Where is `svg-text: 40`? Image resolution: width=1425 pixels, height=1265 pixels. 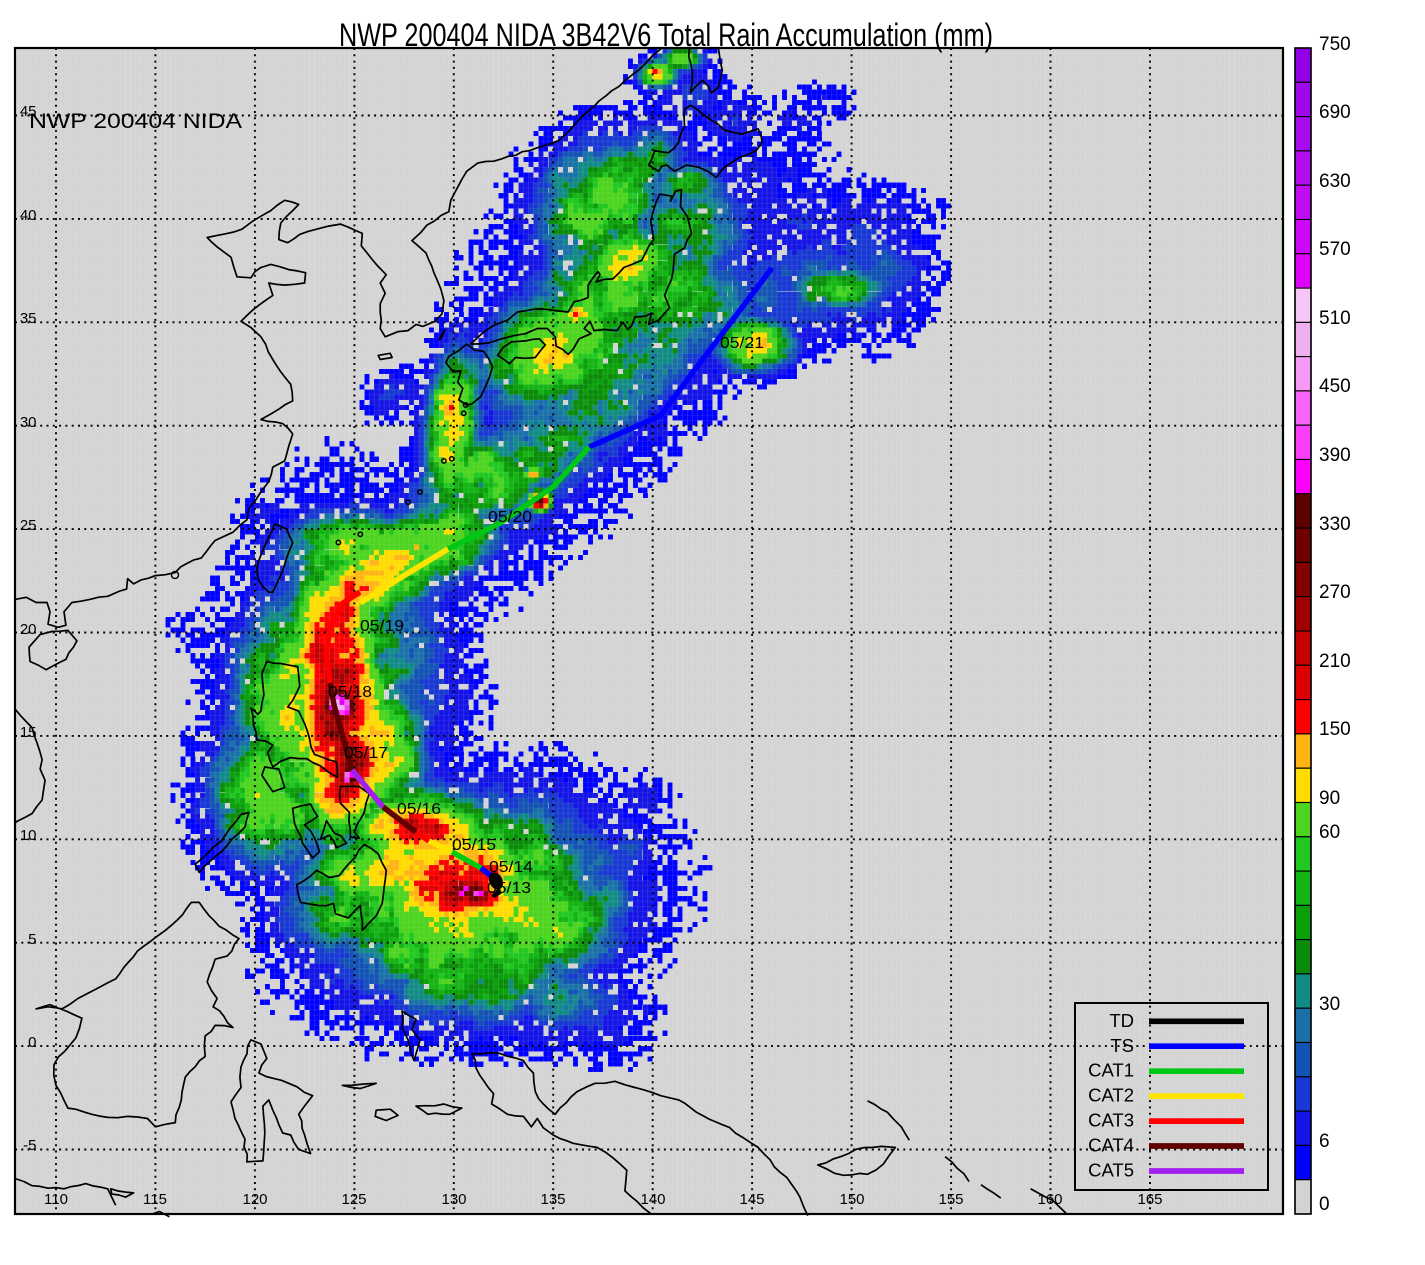
svg-text: 40 is located at coordinates (28, 215).